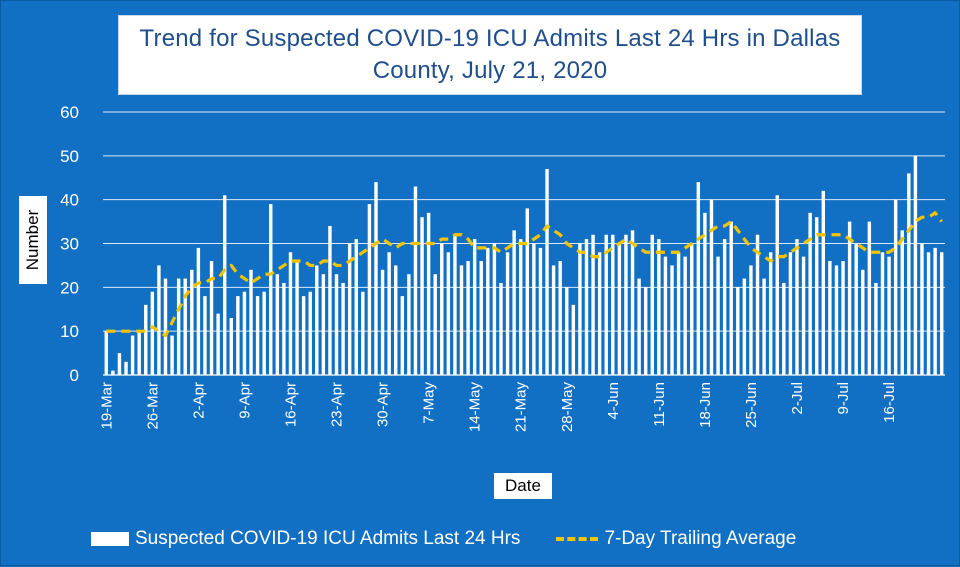  I want to click on x-tick-label: 19-Mar, so click(106, 406).